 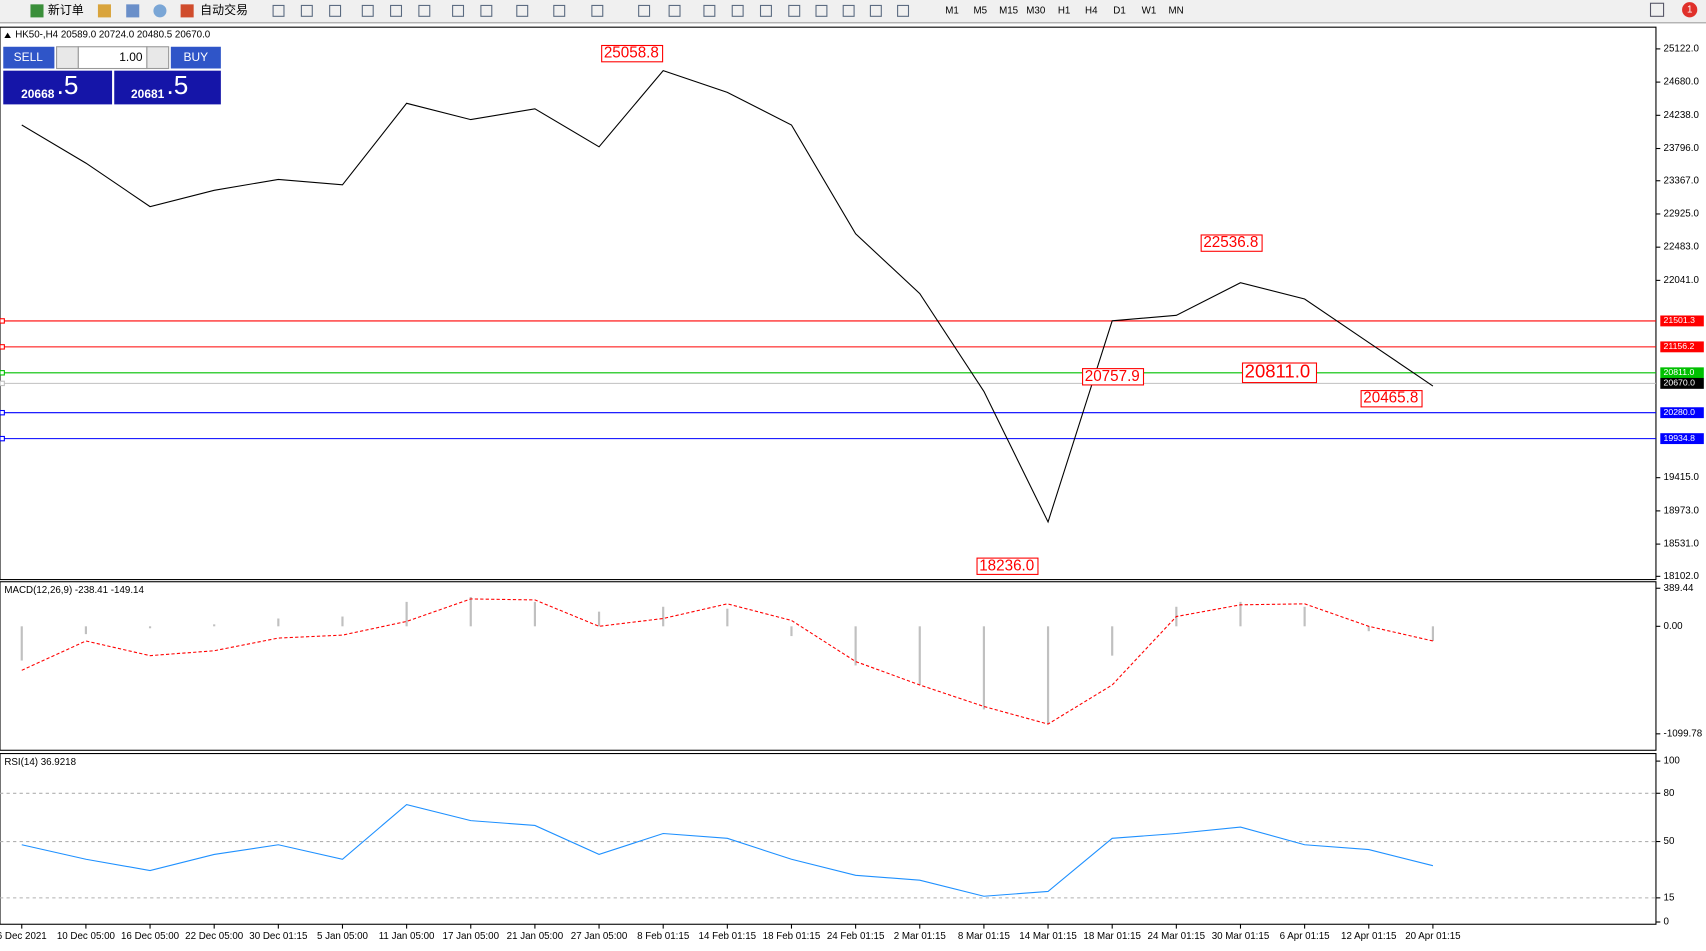 I want to click on x-tick-label: 10 Dec 05:00, so click(x=86, y=936).